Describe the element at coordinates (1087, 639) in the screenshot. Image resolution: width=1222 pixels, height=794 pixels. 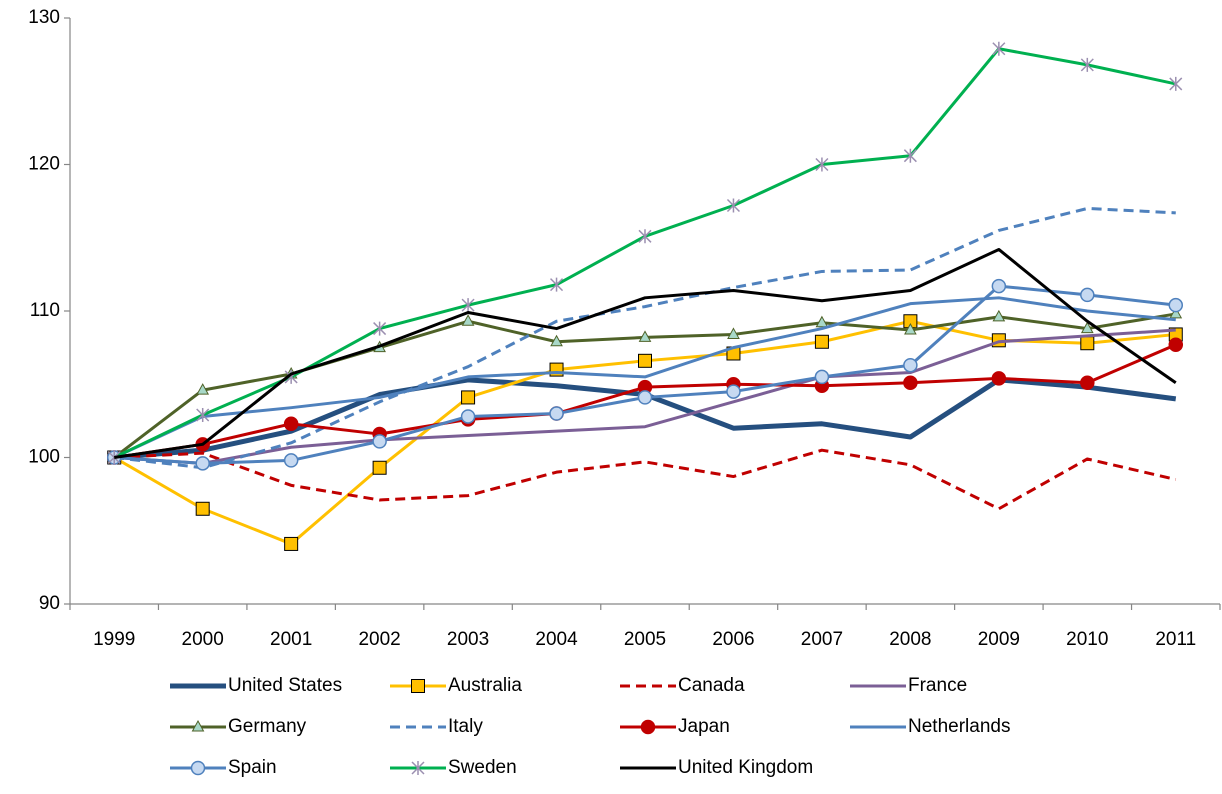
I see `x-tick-label: 2010` at that location.